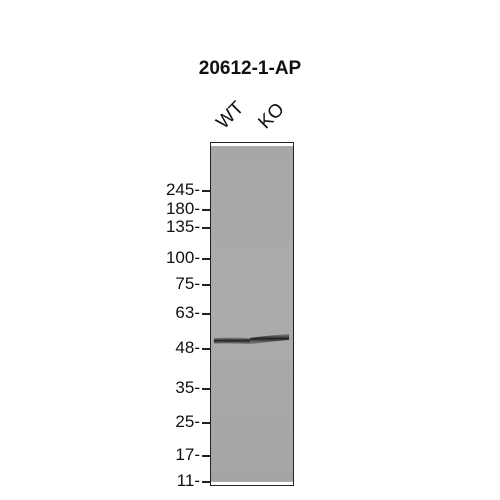 The width and height of the screenshot is (500, 500). I want to click on lane-label-ko: KO, so click(271, 116).